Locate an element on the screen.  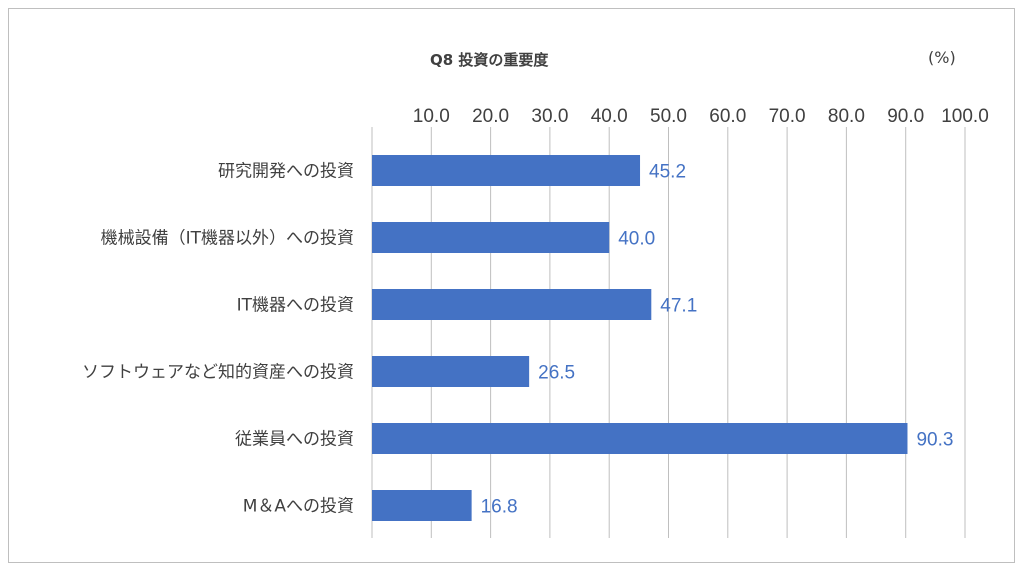
x-tick-label: 40.0 is located at coordinates (609, 116).